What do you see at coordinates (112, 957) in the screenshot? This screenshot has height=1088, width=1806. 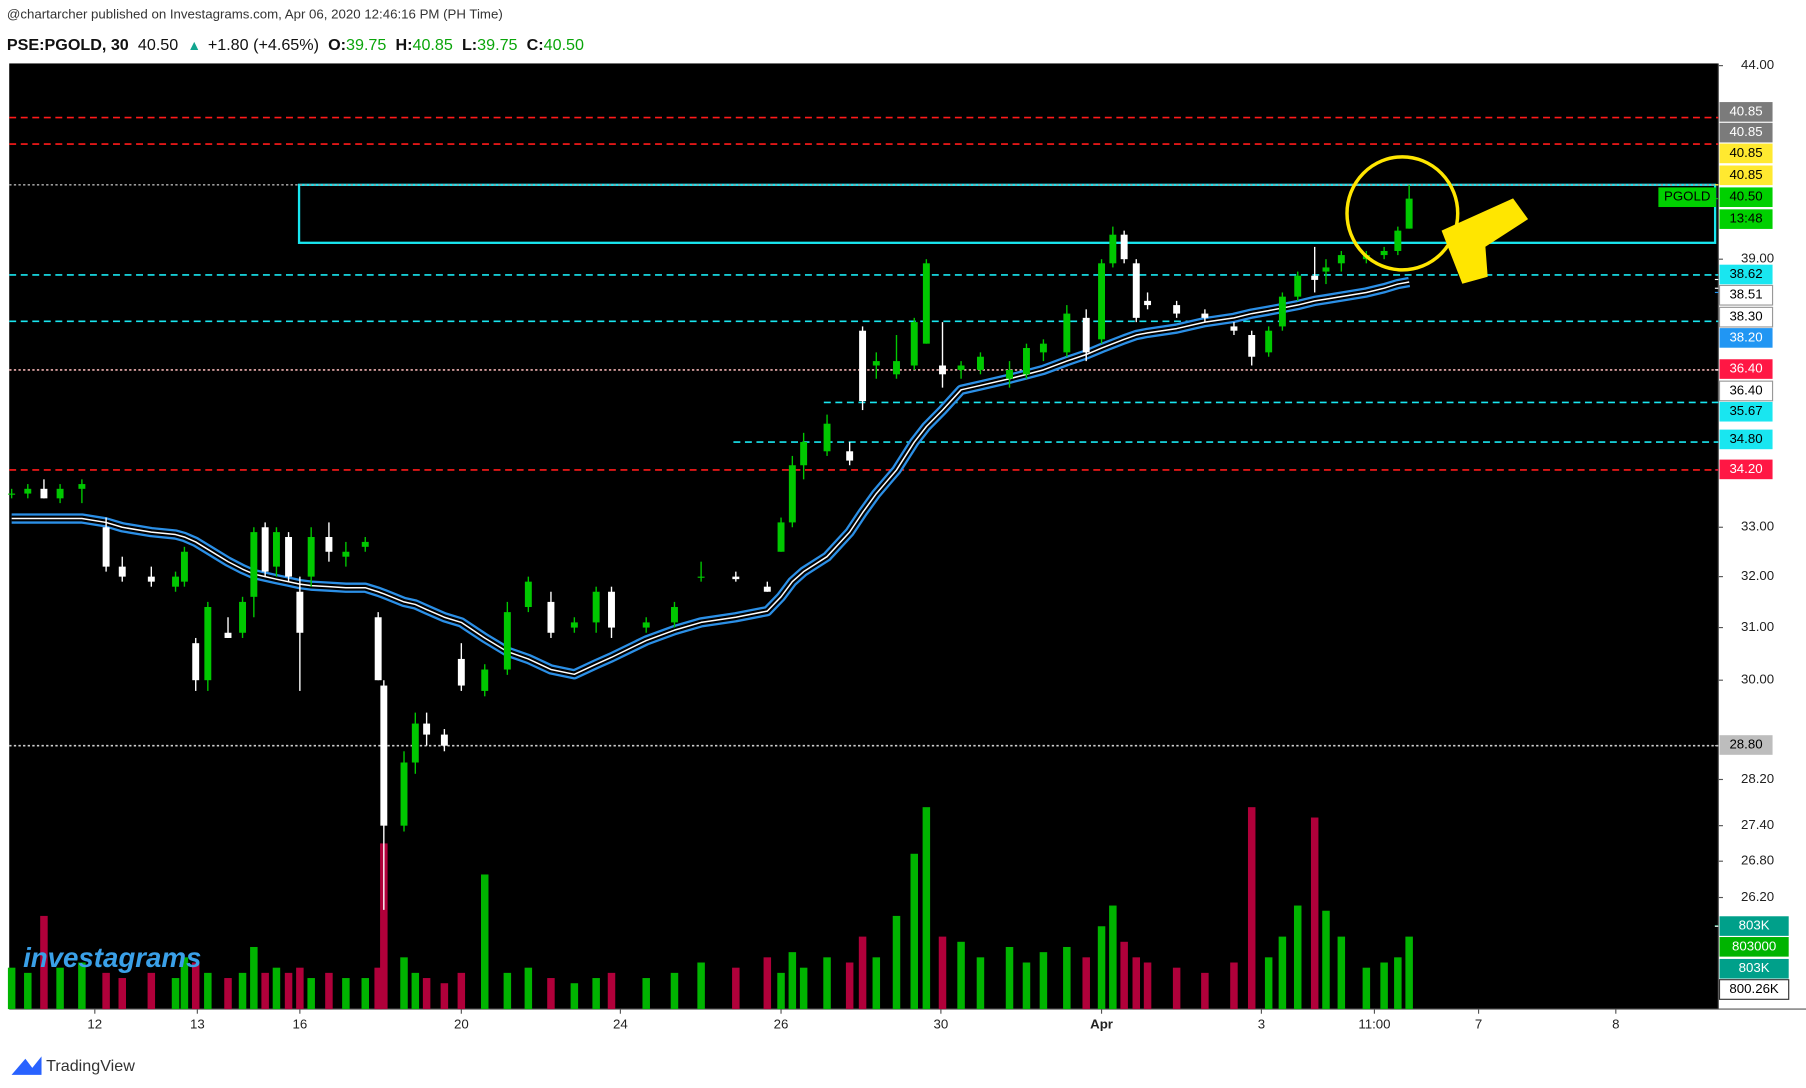 I see `watermark: investagrams` at bounding box center [112, 957].